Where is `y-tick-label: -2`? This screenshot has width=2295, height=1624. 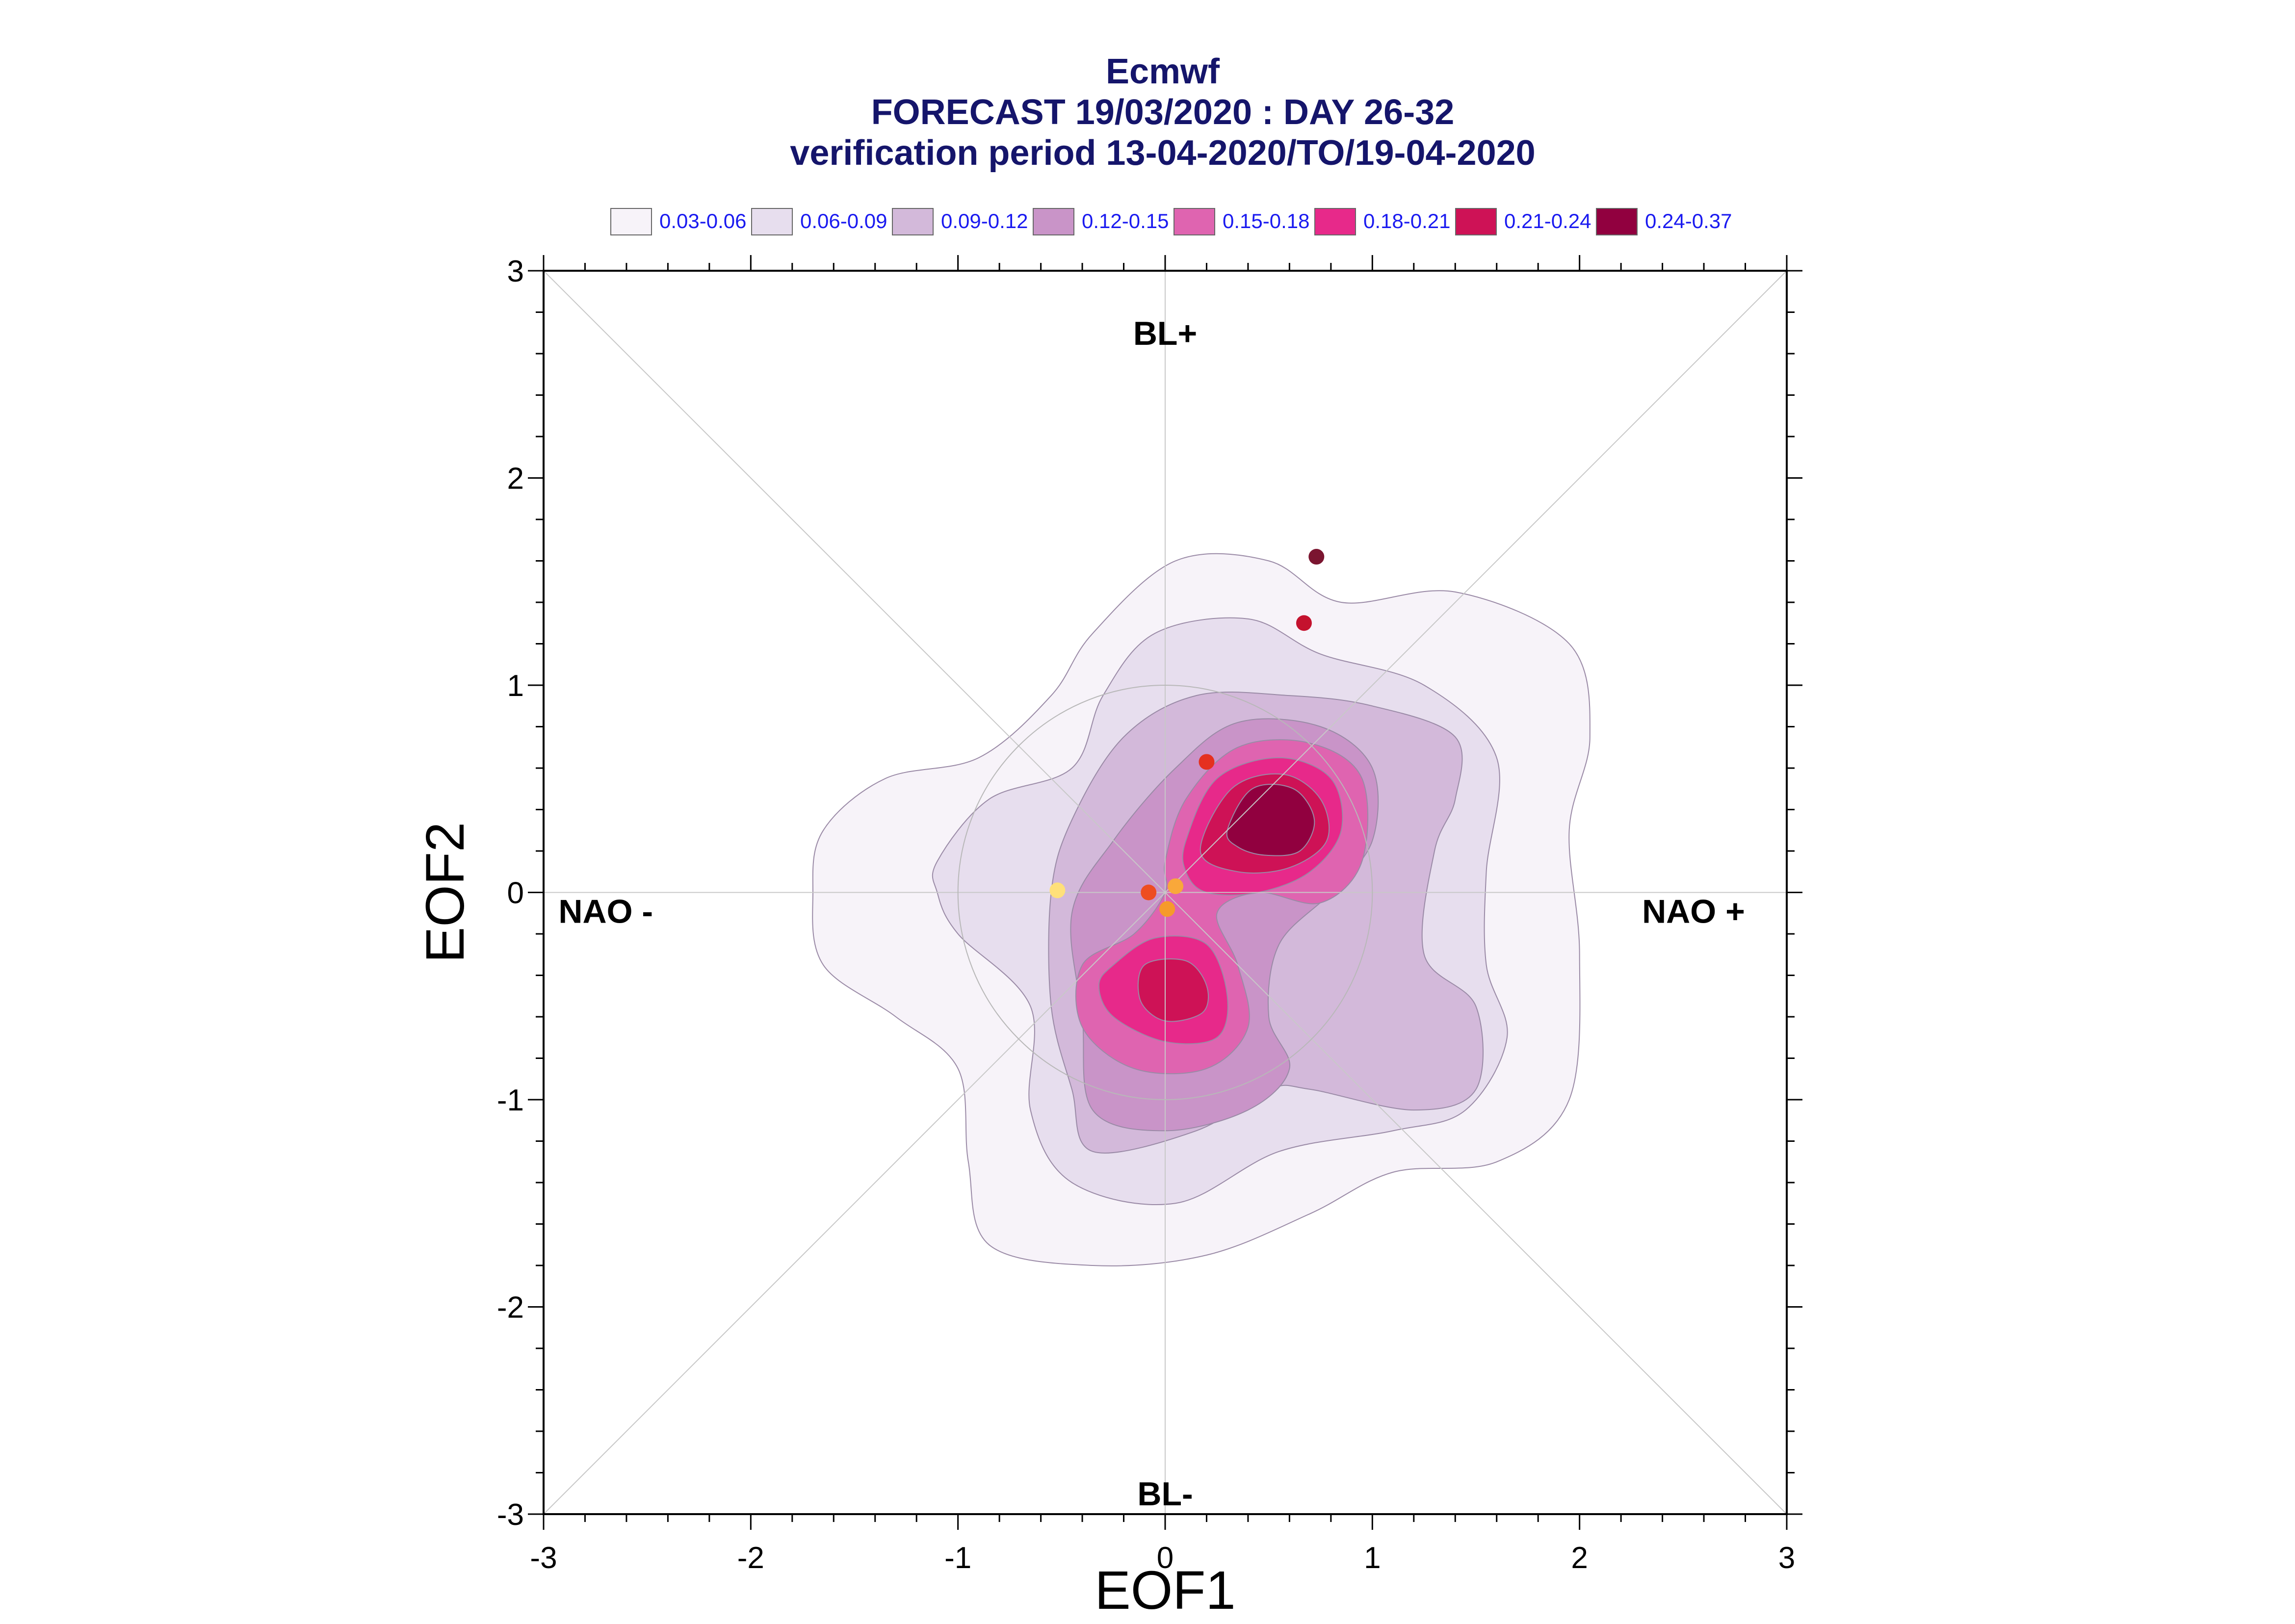 y-tick-label: -2 is located at coordinates (510, 1308).